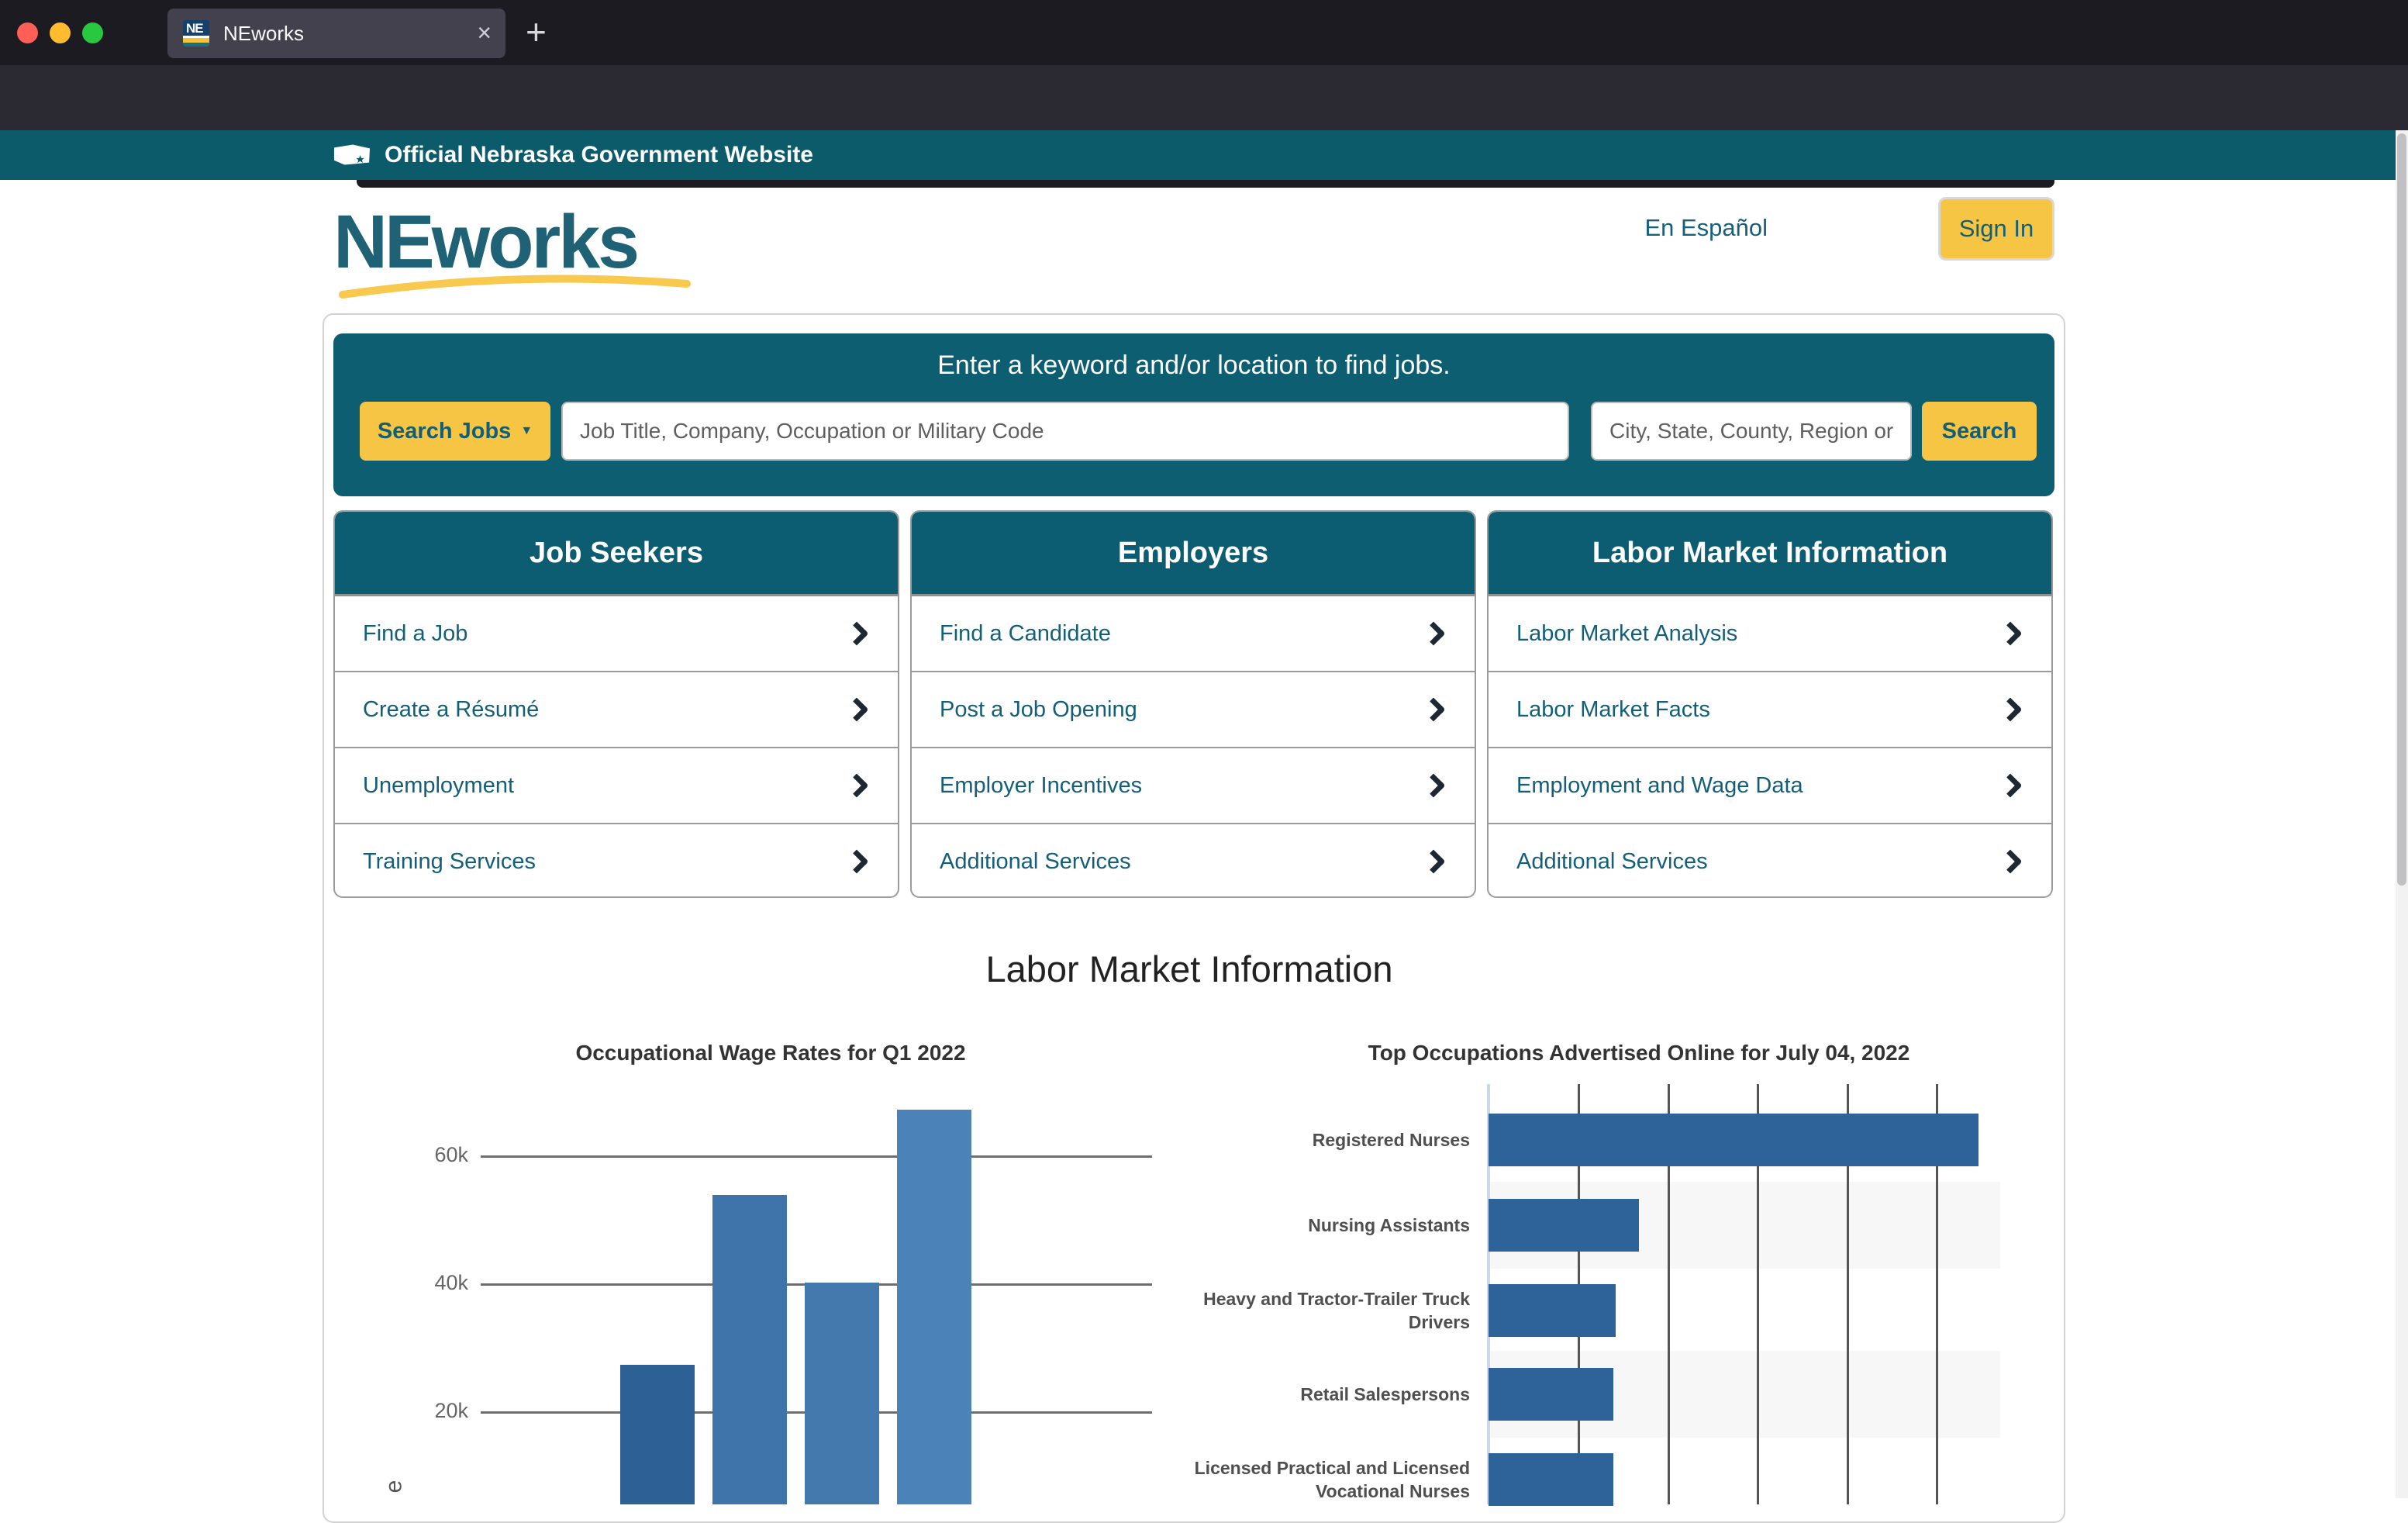 This screenshot has width=2408, height=1523. I want to click on chevron-down-icon: ▼, so click(526, 430).